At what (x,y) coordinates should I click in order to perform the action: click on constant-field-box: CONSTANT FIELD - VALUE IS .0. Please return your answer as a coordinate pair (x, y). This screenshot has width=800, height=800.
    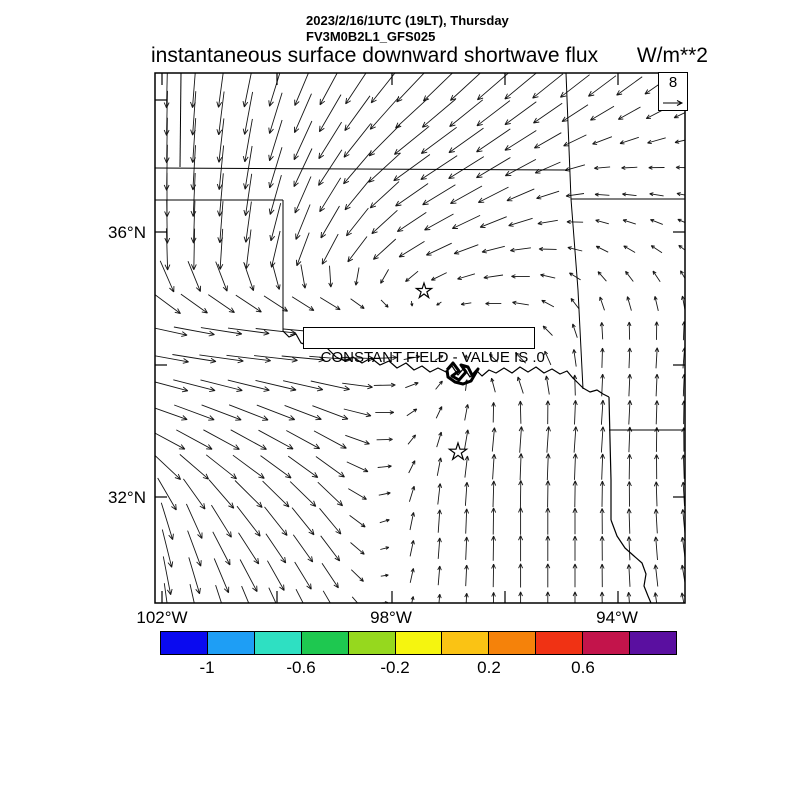
    Looking at the image, I should click on (424, 346).